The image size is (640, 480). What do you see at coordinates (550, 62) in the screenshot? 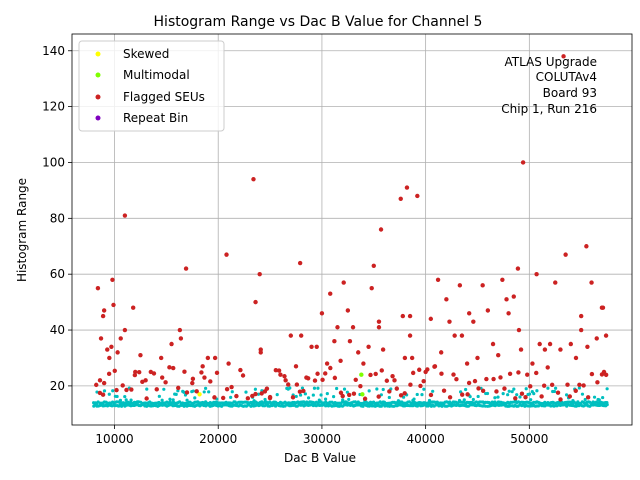
I see `annotation-line-1: ATLAS Upgrade` at bounding box center [550, 62].